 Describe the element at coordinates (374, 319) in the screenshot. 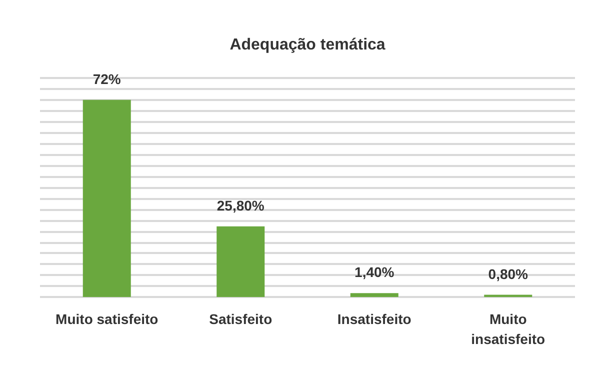

I see `x-tick-label: Insatisfeito` at that location.